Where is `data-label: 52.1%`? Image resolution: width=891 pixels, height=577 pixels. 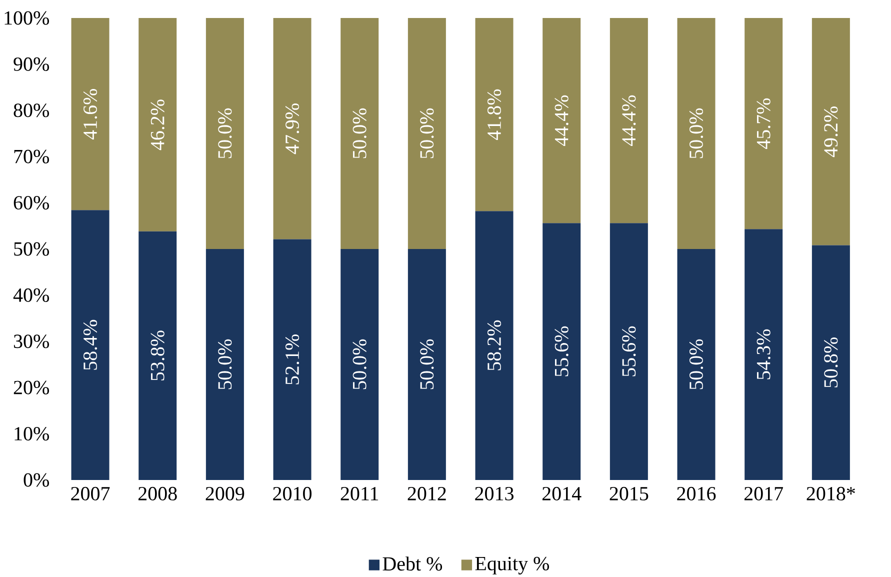 data-label: 52.1% is located at coordinates (292, 359).